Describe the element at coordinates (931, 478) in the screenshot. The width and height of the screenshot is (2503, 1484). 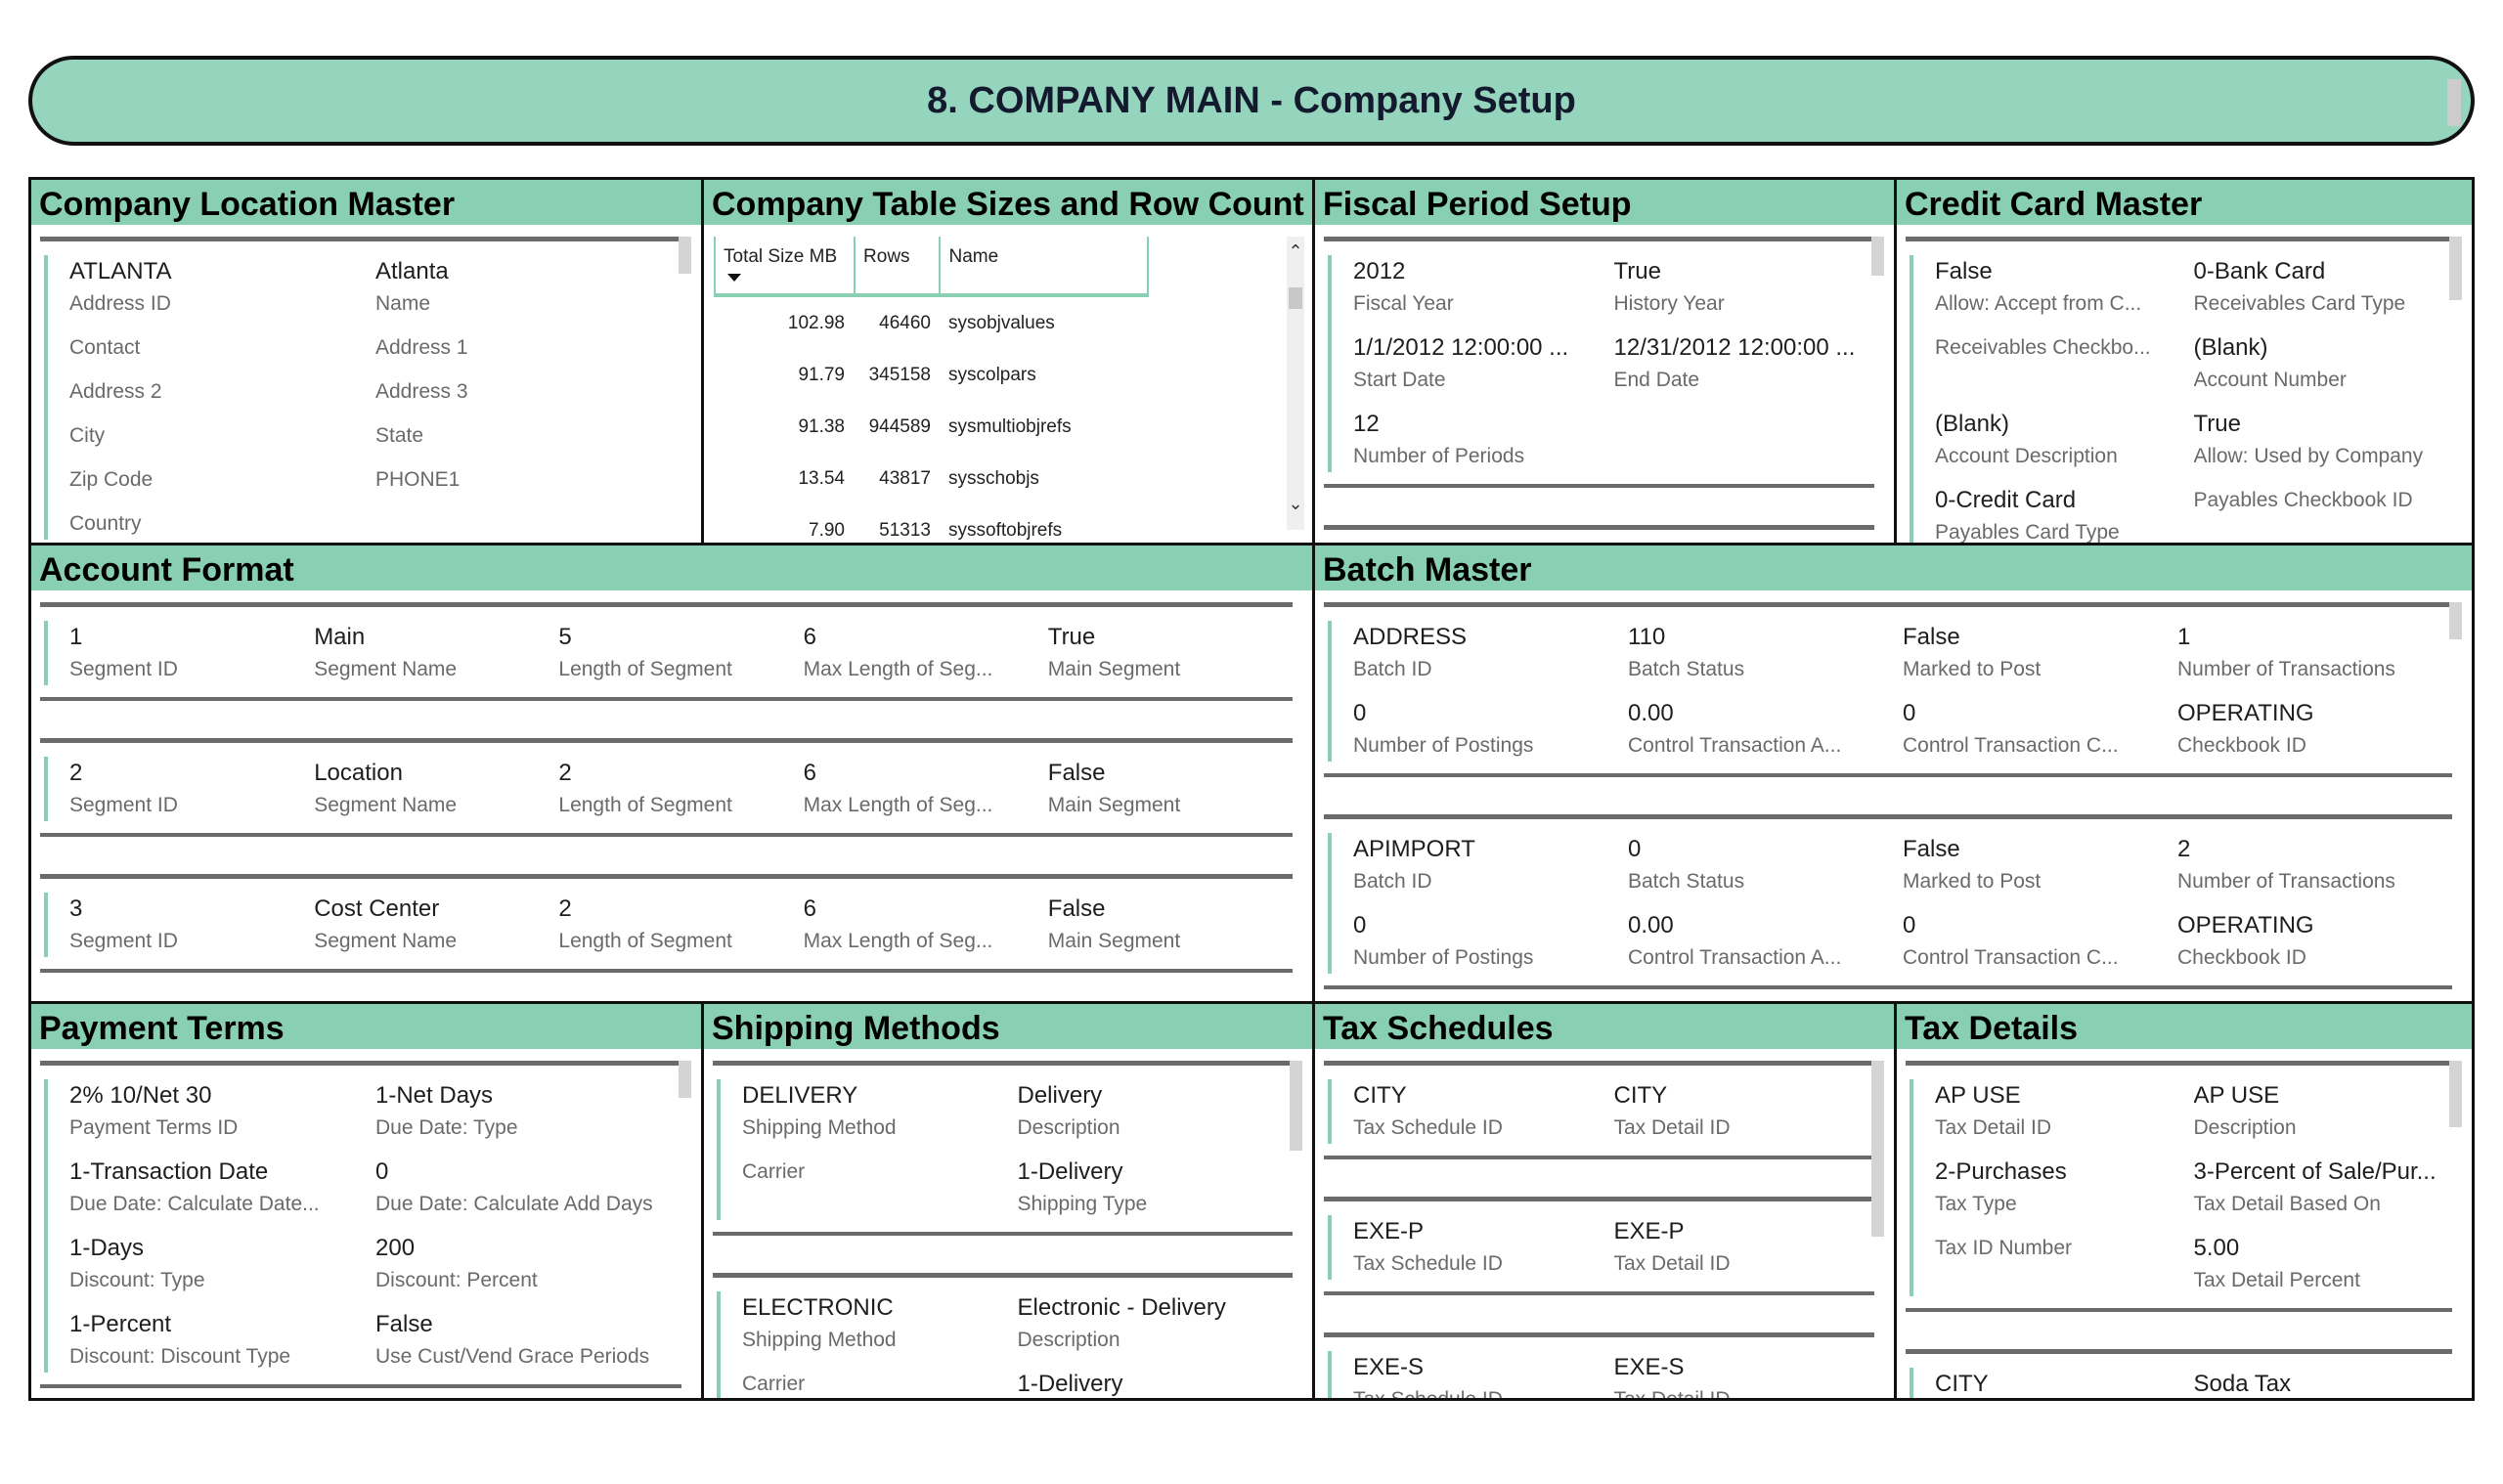
I see `table-row: 13.54 43817 sysschobjs` at that location.